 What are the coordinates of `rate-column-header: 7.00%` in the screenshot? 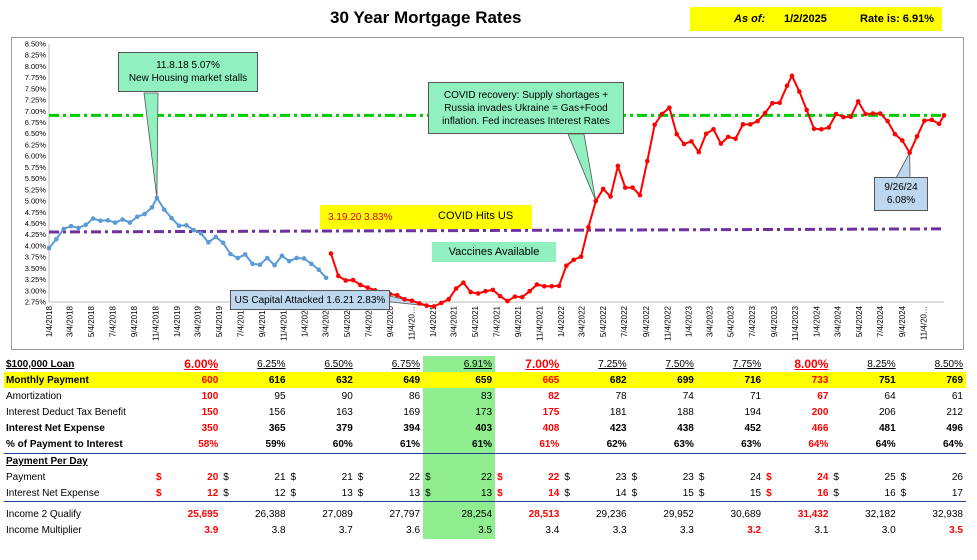 It's located at (542, 364).